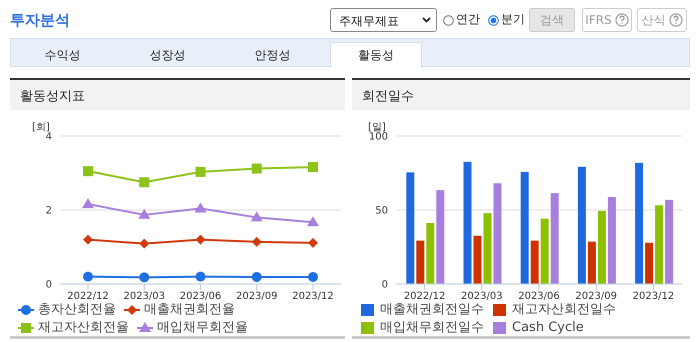  What do you see at coordinates (369, 21) in the screenshot?
I see `text: 주재무제표` at bounding box center [369, 21].